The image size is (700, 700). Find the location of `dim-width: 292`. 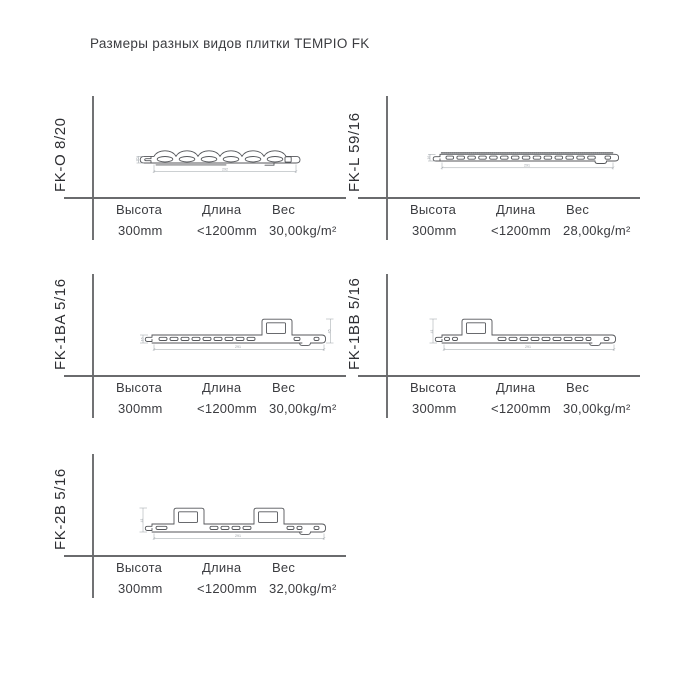

dim-width: 292 is located at coordinates (225, 169).